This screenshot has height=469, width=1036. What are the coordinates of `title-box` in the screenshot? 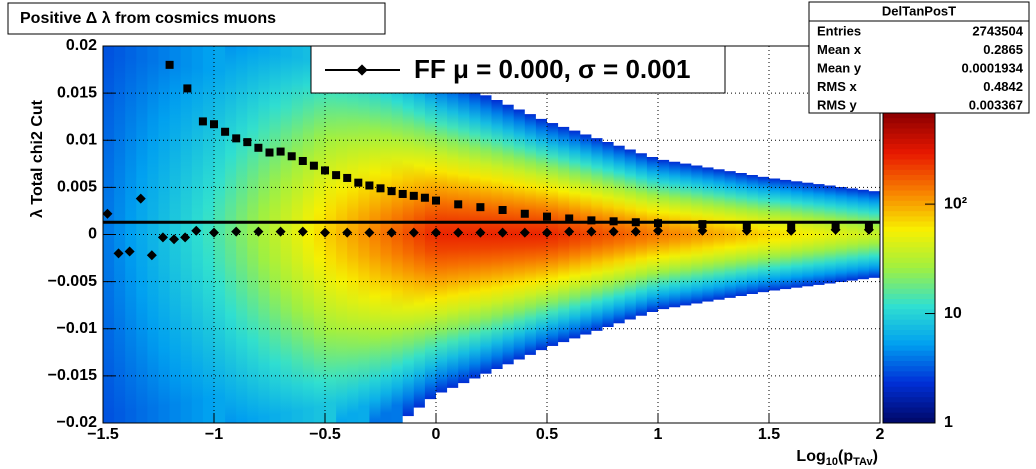 It's located at (196, 18).